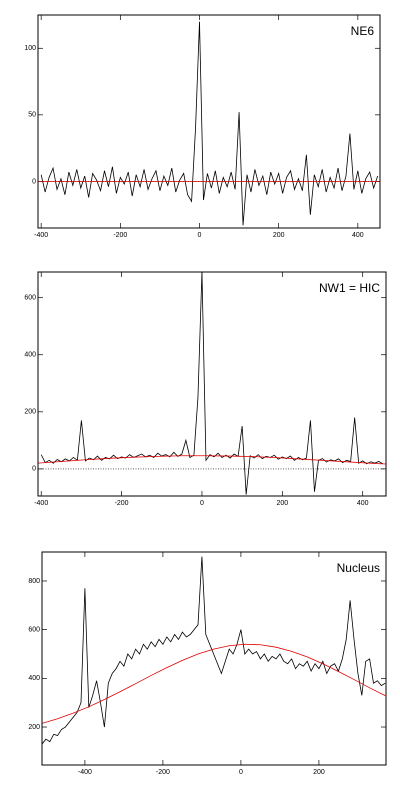 The height and width of the screenshot is (800, 400). What do you see at coordinates (349, 288) in the screenshot?
I see `panel-title: NW1 = HIC` at bounding box center [349, 288].